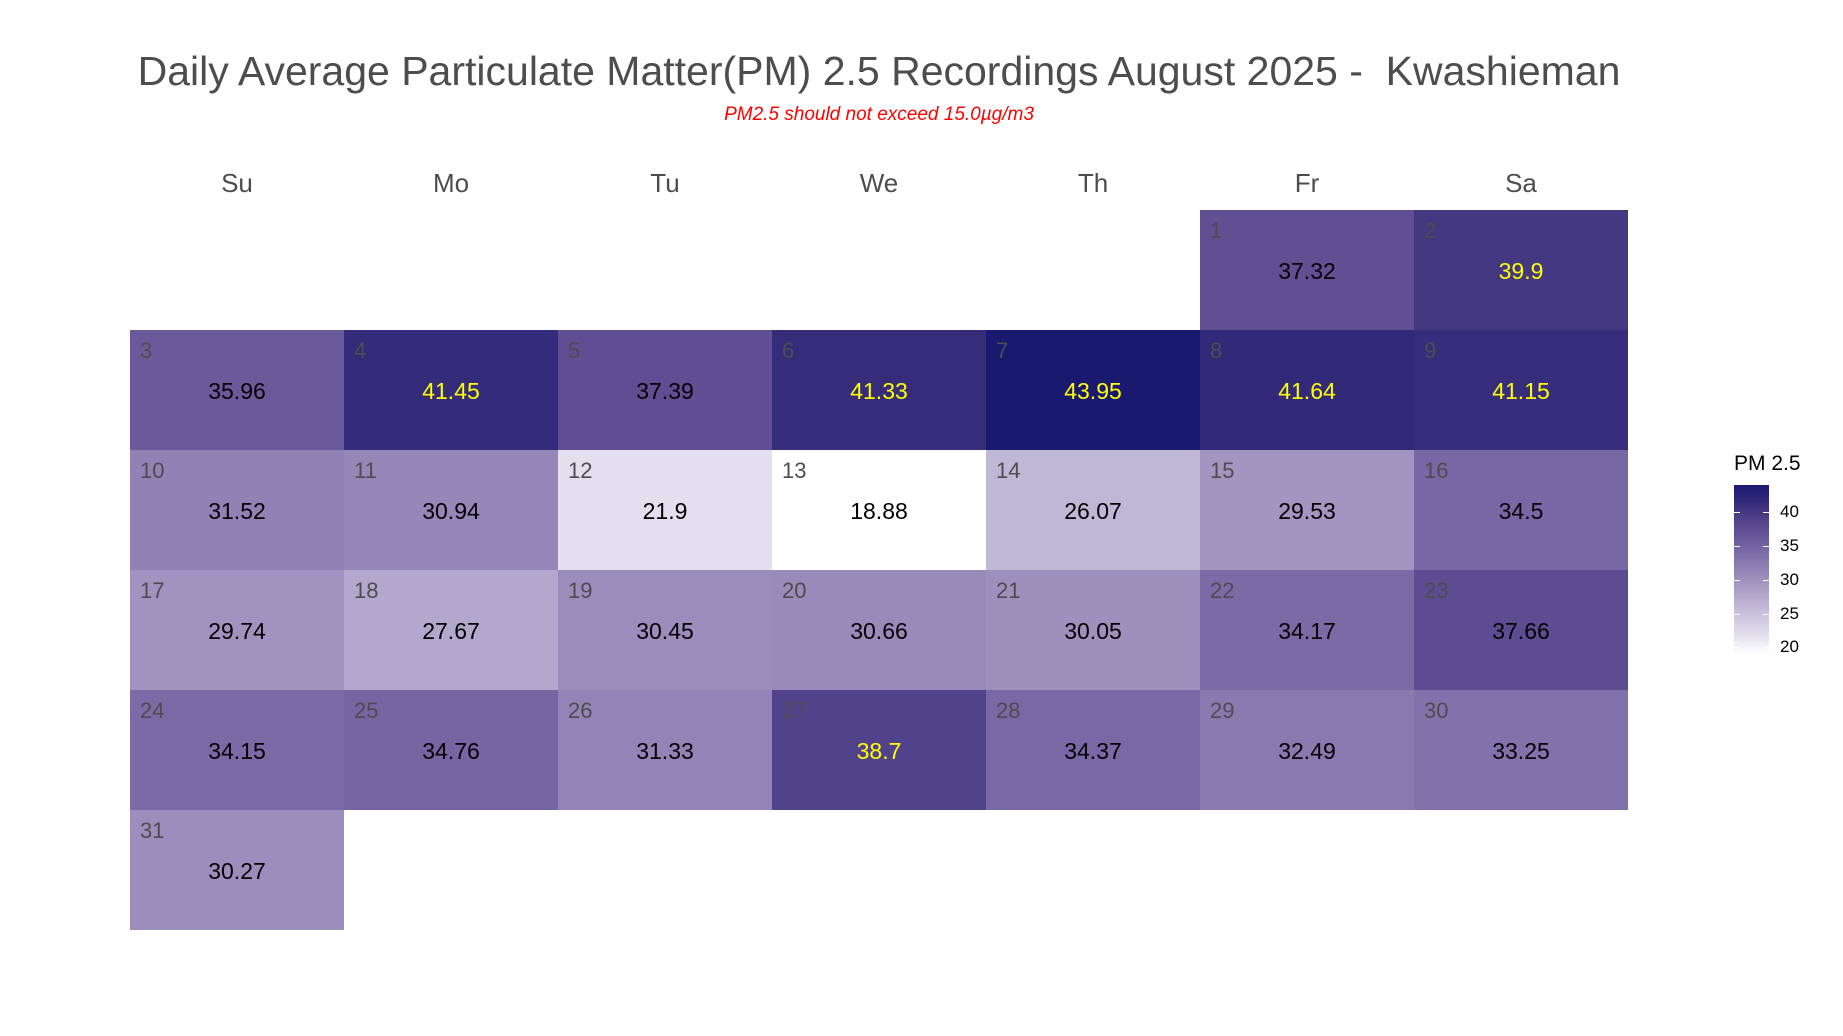 This screenshot has width=1843, height=1036. Describe the element at coordinates (1222, 590) in the screenshot. I see `day-number: 22` at that location.